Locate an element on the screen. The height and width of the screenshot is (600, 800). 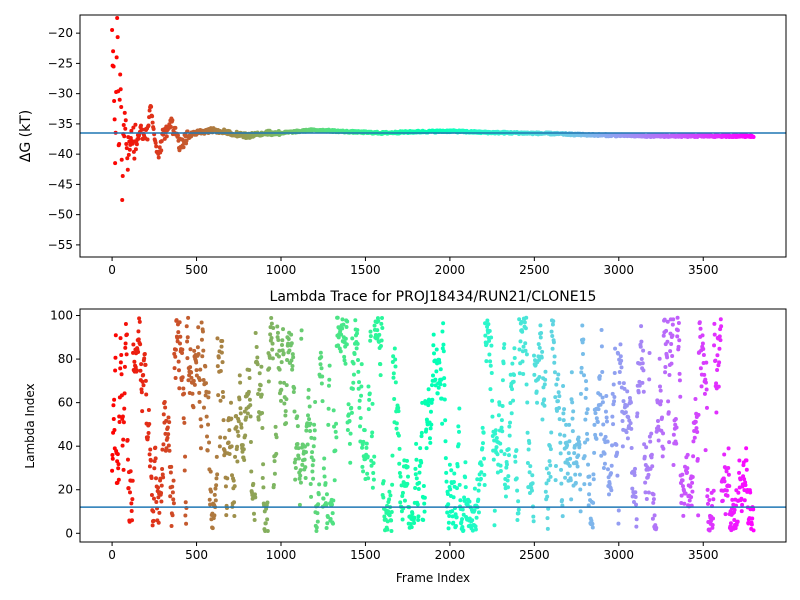
lambda-y-tick-label: 20 is located at coordinates (65, 490).